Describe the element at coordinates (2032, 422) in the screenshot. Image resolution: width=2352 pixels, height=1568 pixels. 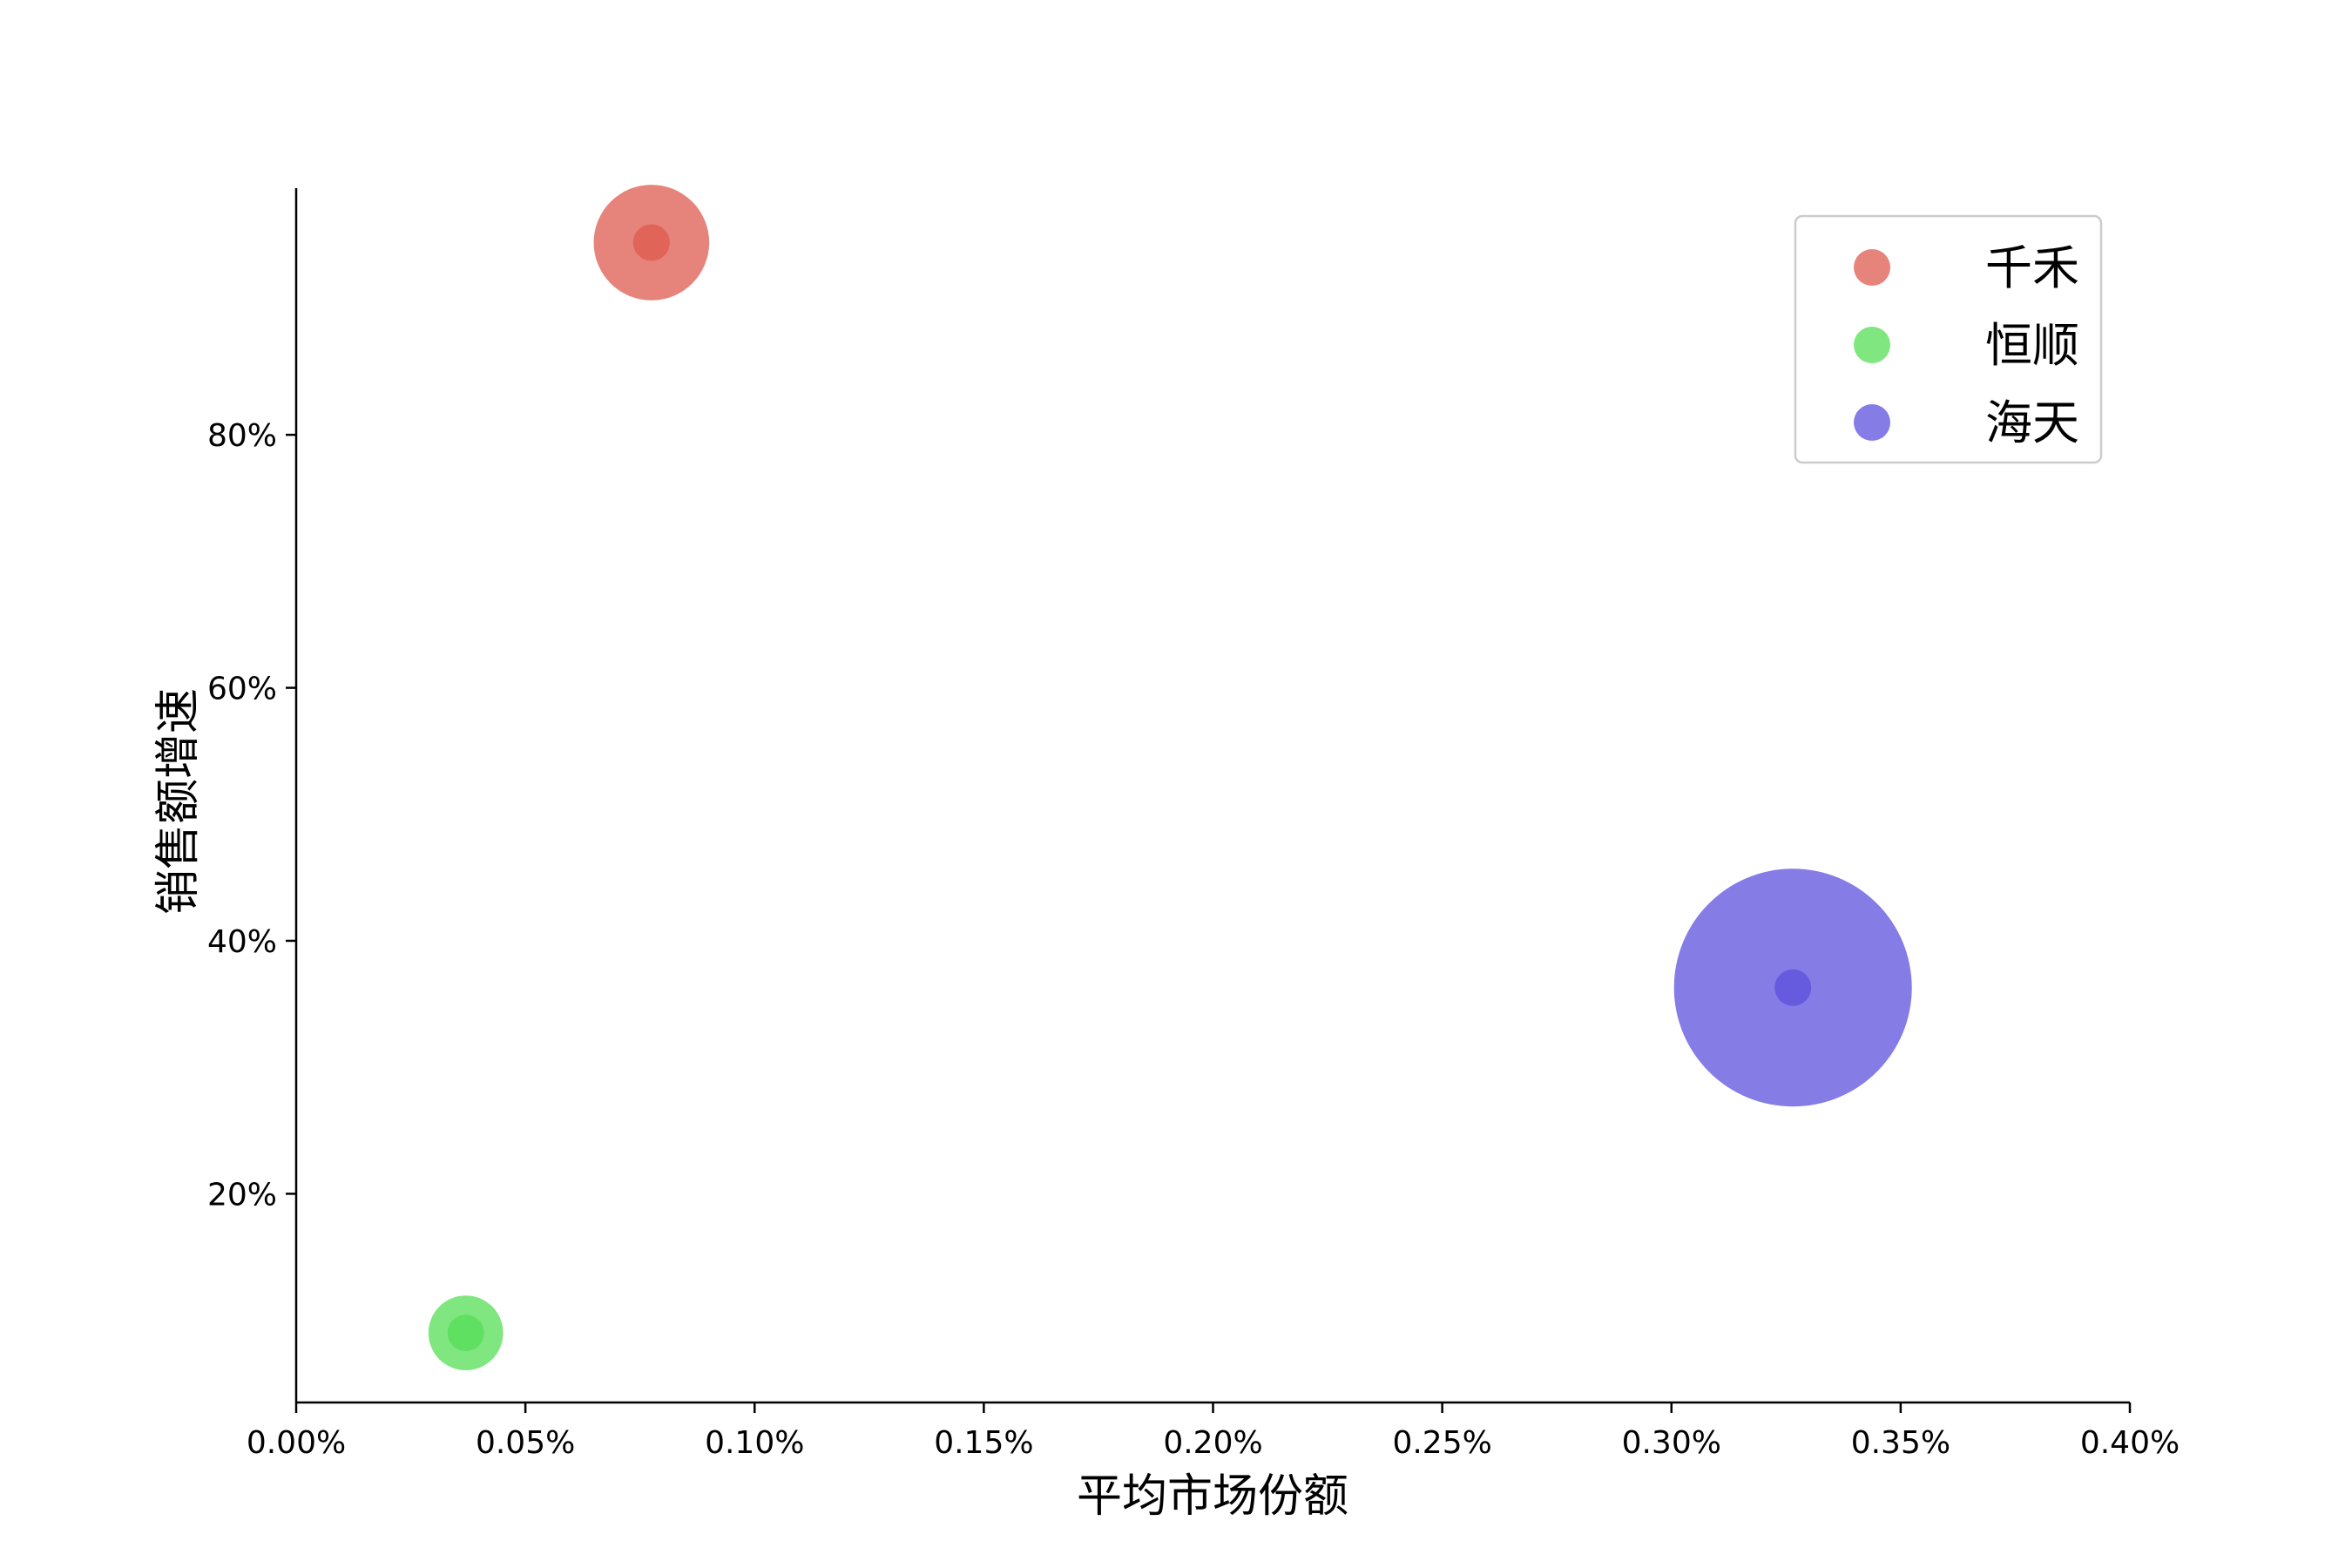
I see `legend-label-2: 海天` at that location.